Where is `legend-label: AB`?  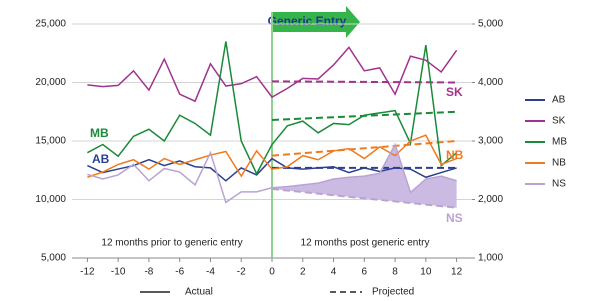 legend-label: AB is located at coordinates (559, 100).